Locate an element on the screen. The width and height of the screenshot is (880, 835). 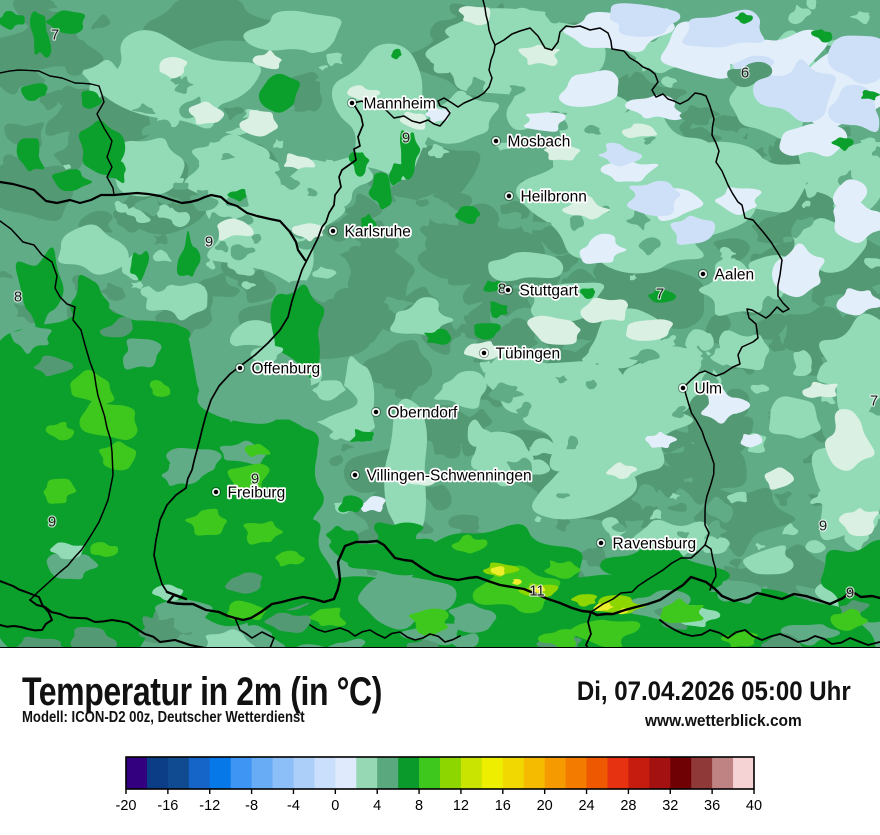
svg-text: -8 is located at coordinates (251, 806).